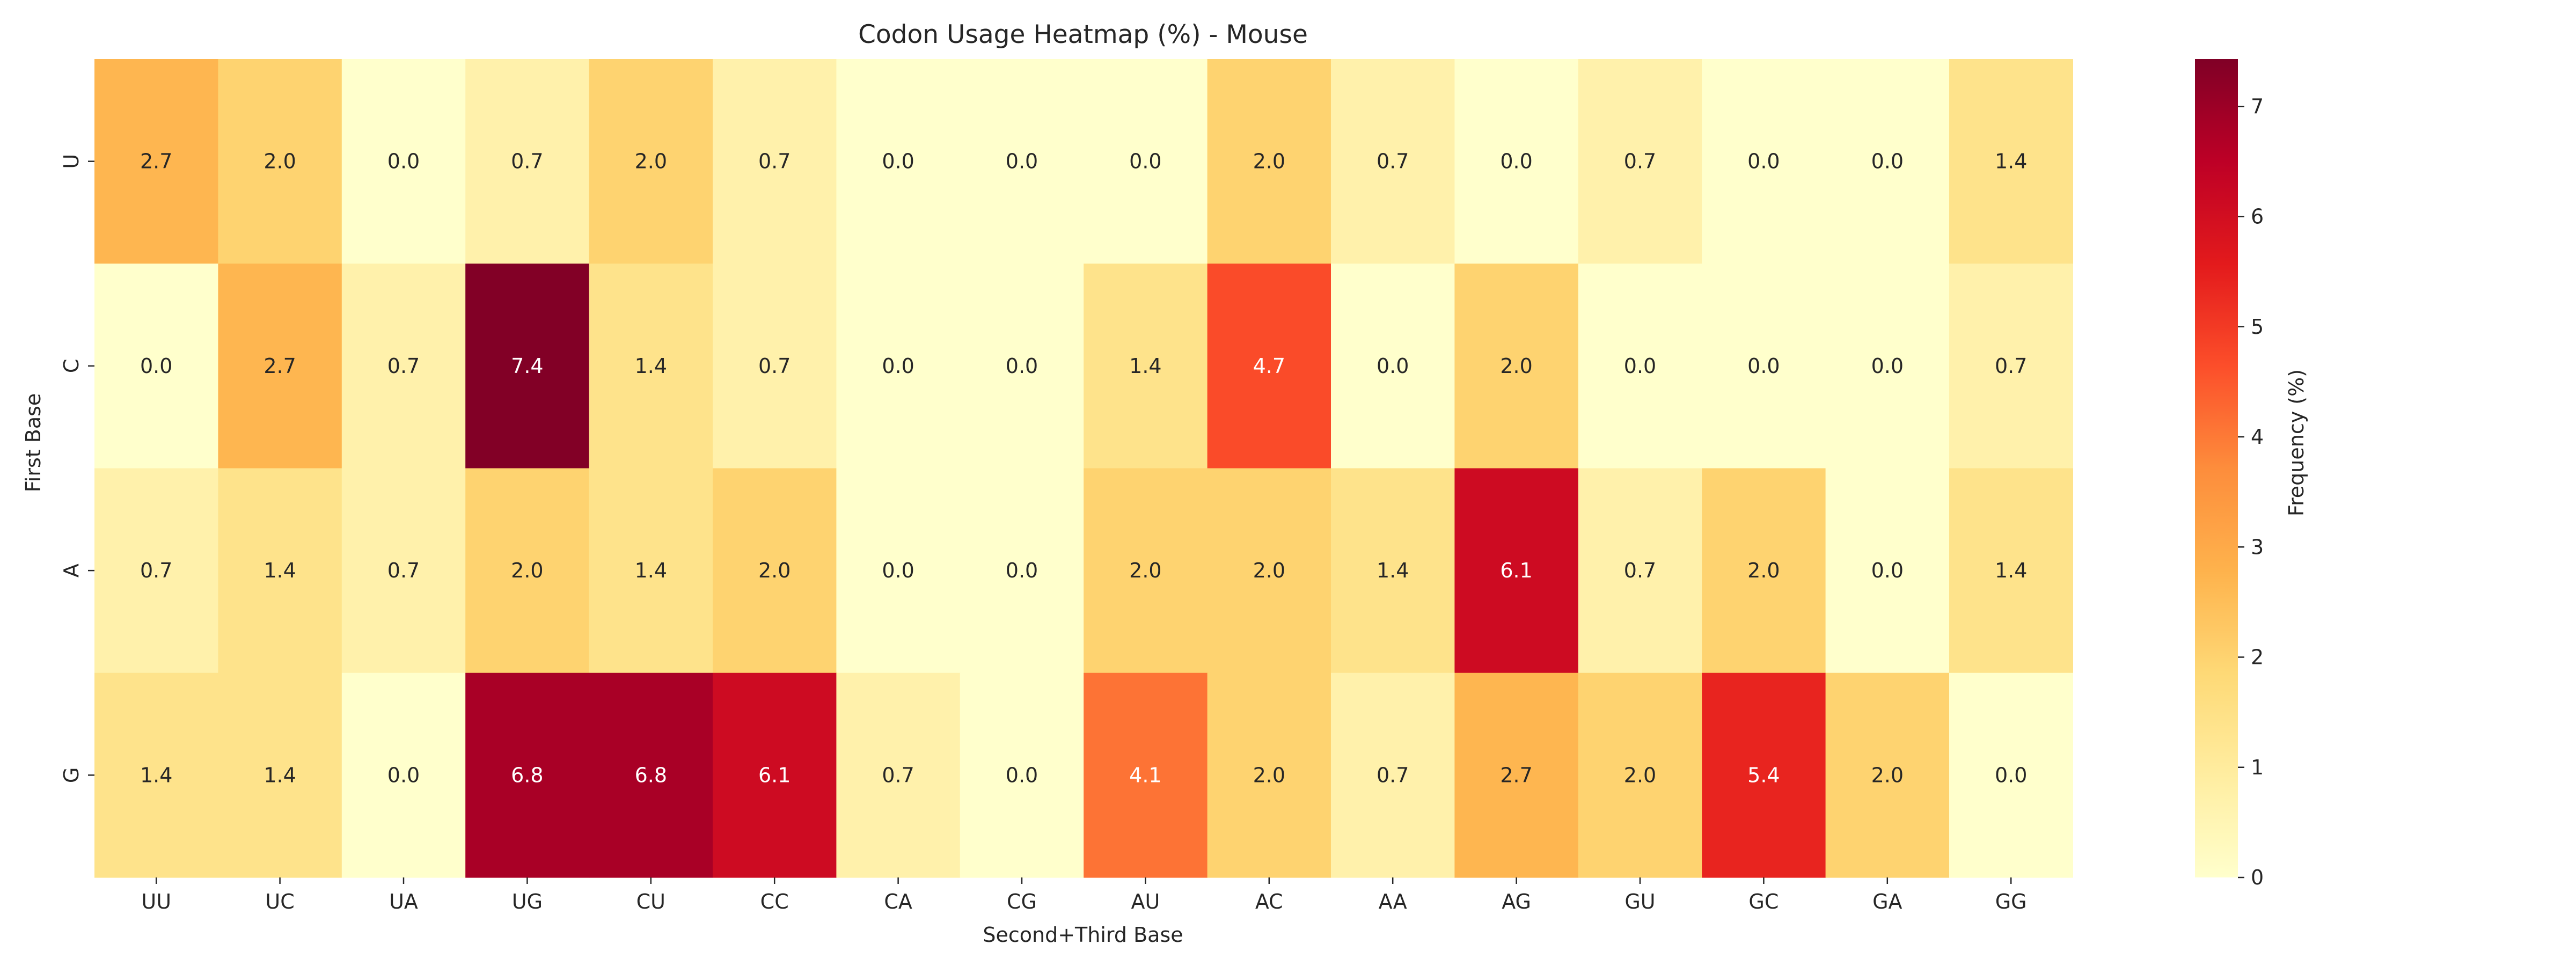 The width and height of the screenshot is (2576, 966). I want to click on y-axis-label: First Base, so click(33, 443).